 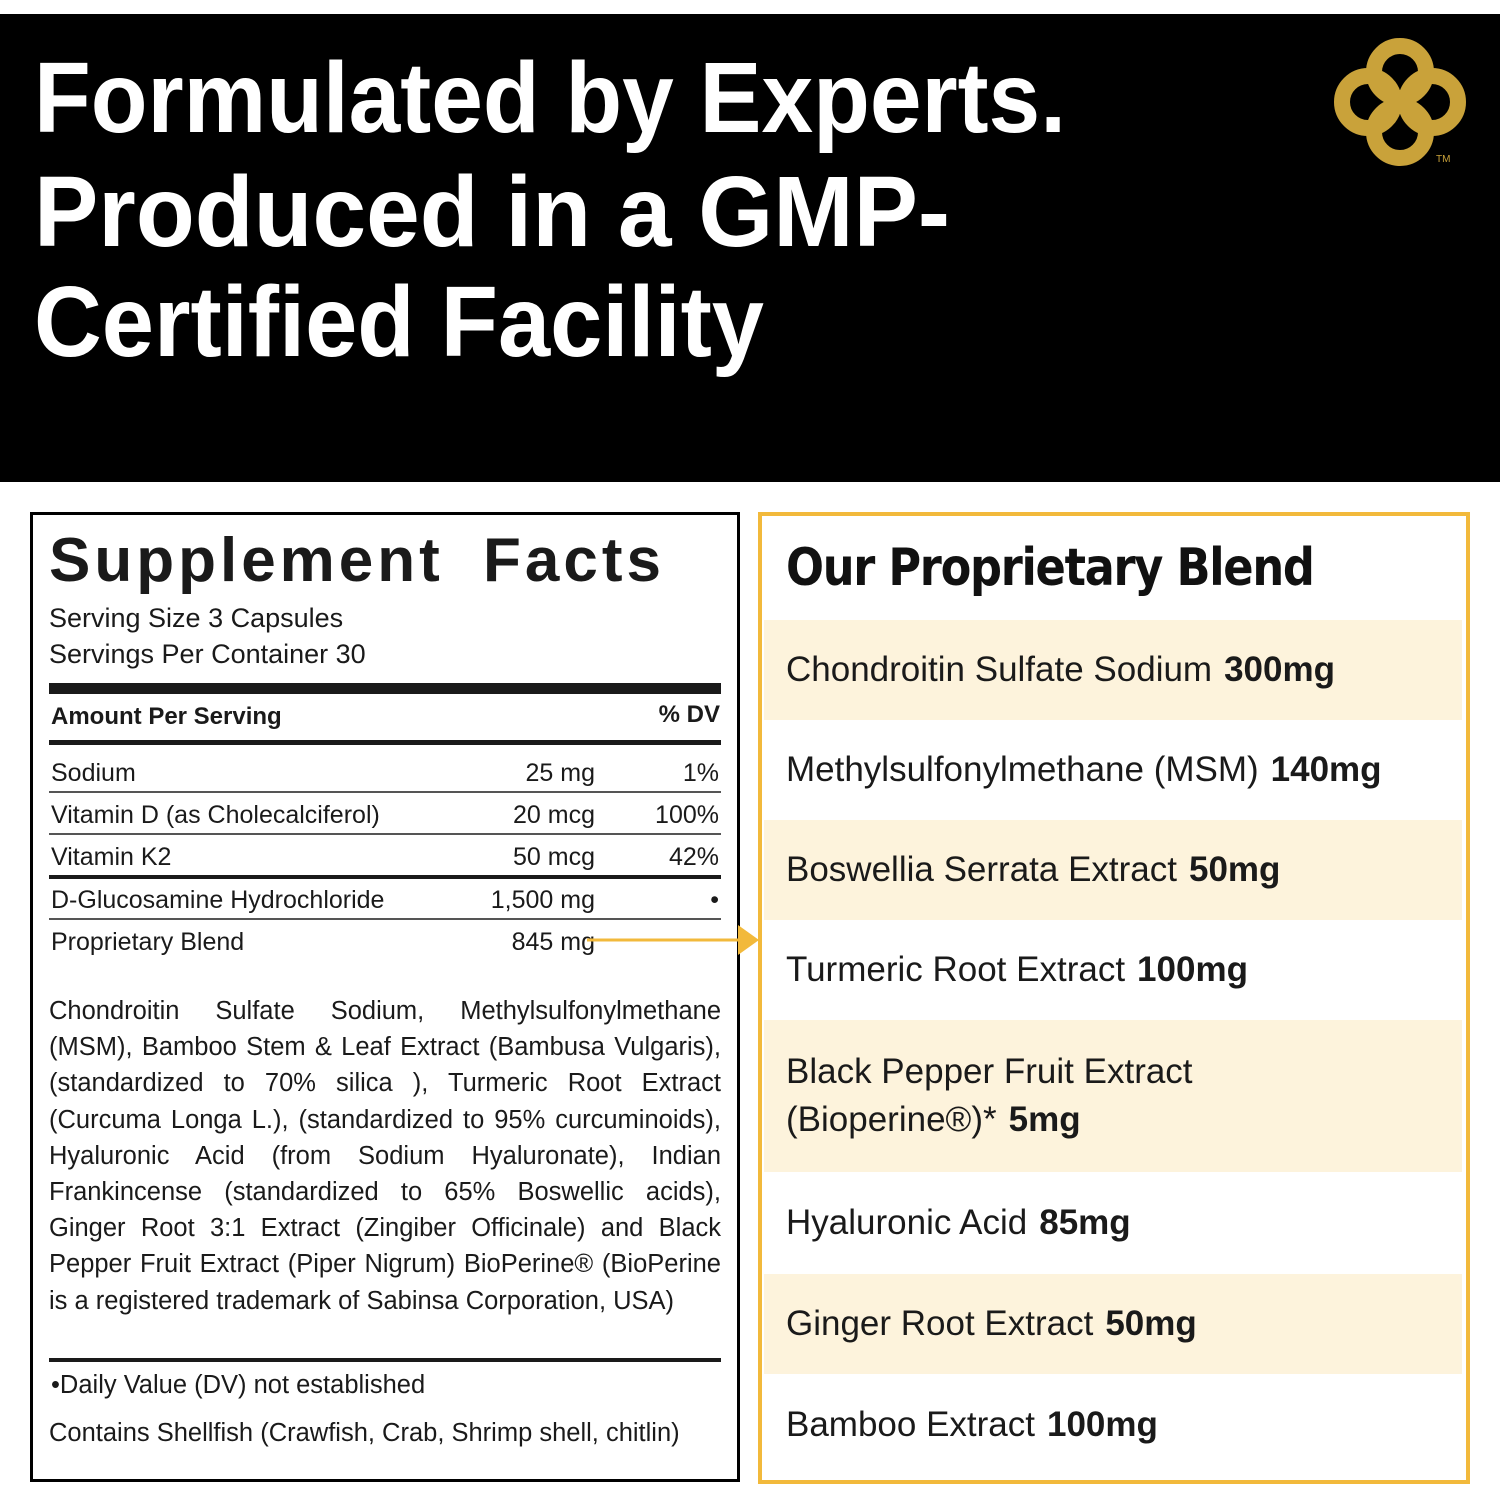 What do you see at coordinates (553, 942) in the screenshot?
I see `nutrient-amount: 845 mg` at bounding box center [553, 942].